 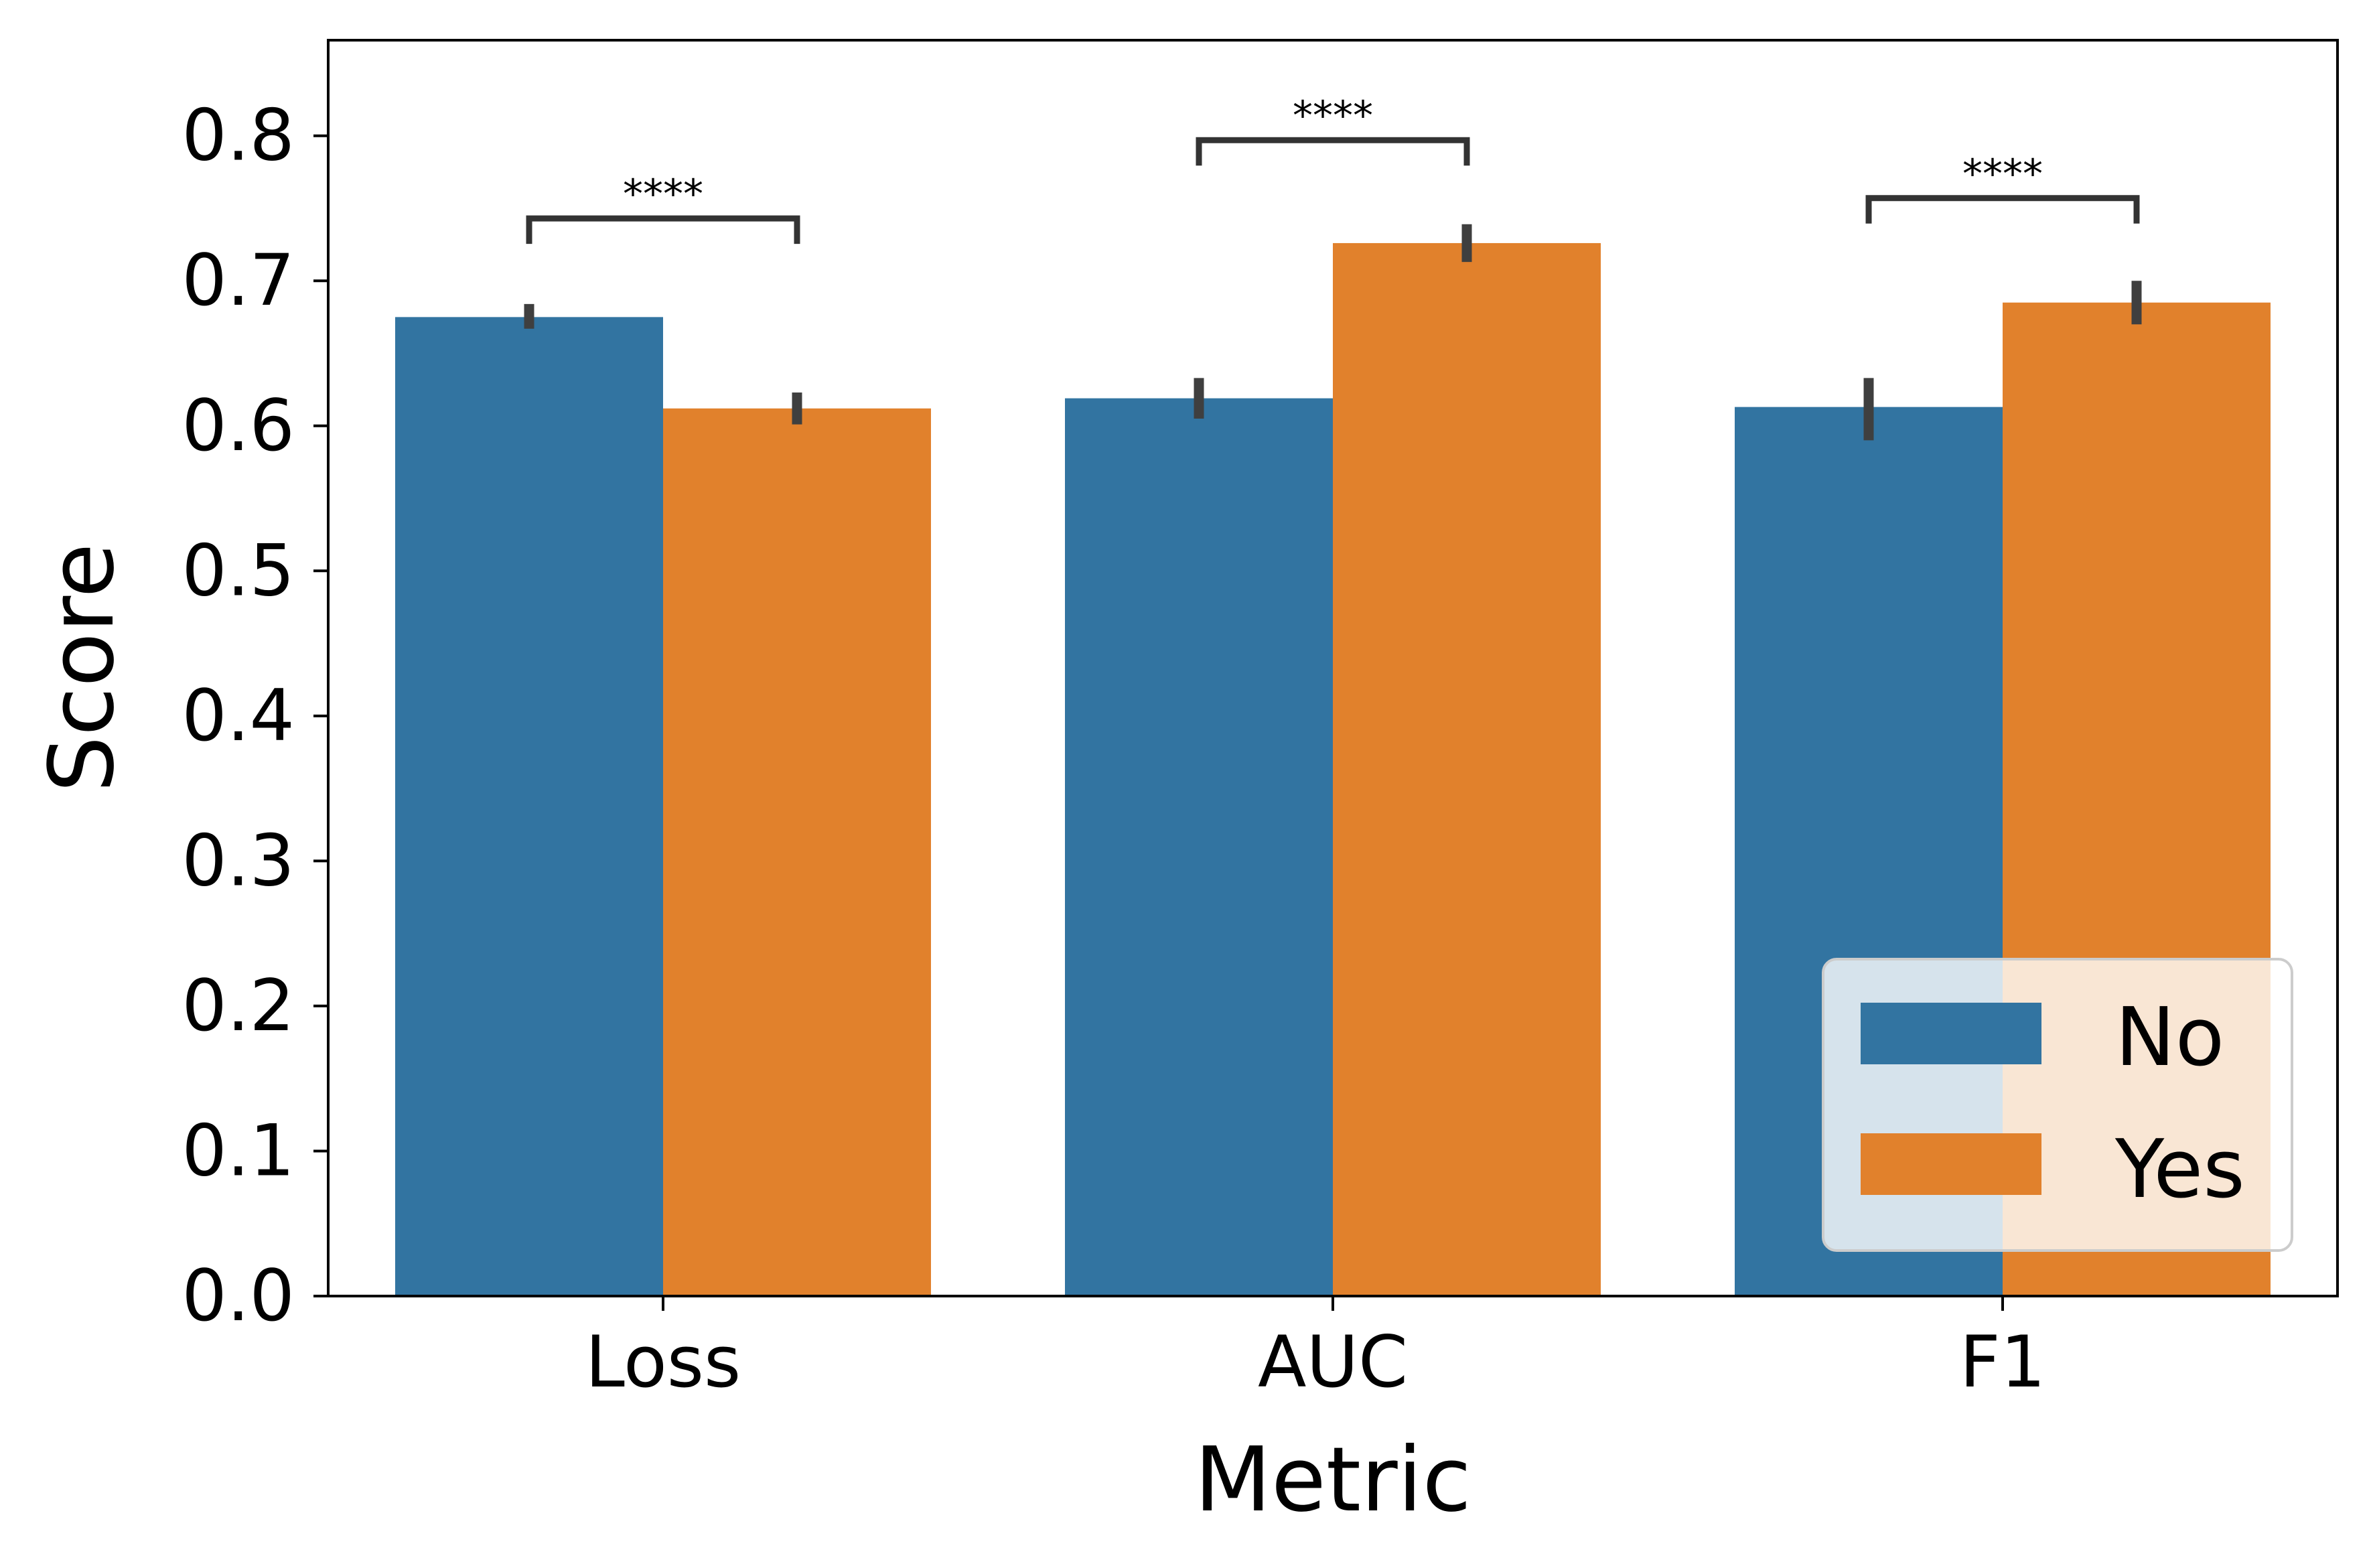 I want to click on significance-label-auc: ****, so click(x=1333, y=115).